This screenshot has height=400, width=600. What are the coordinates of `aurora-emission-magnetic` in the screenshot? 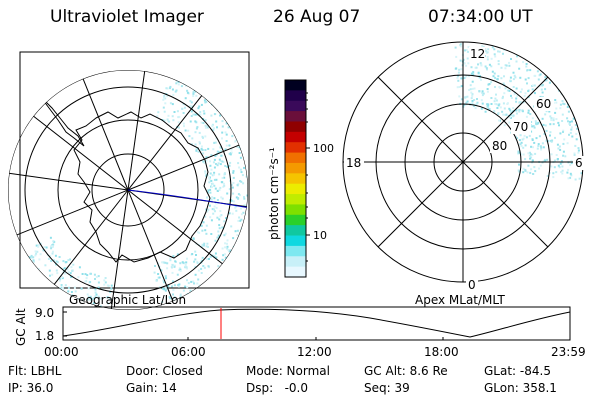 It's located at (518, 112).